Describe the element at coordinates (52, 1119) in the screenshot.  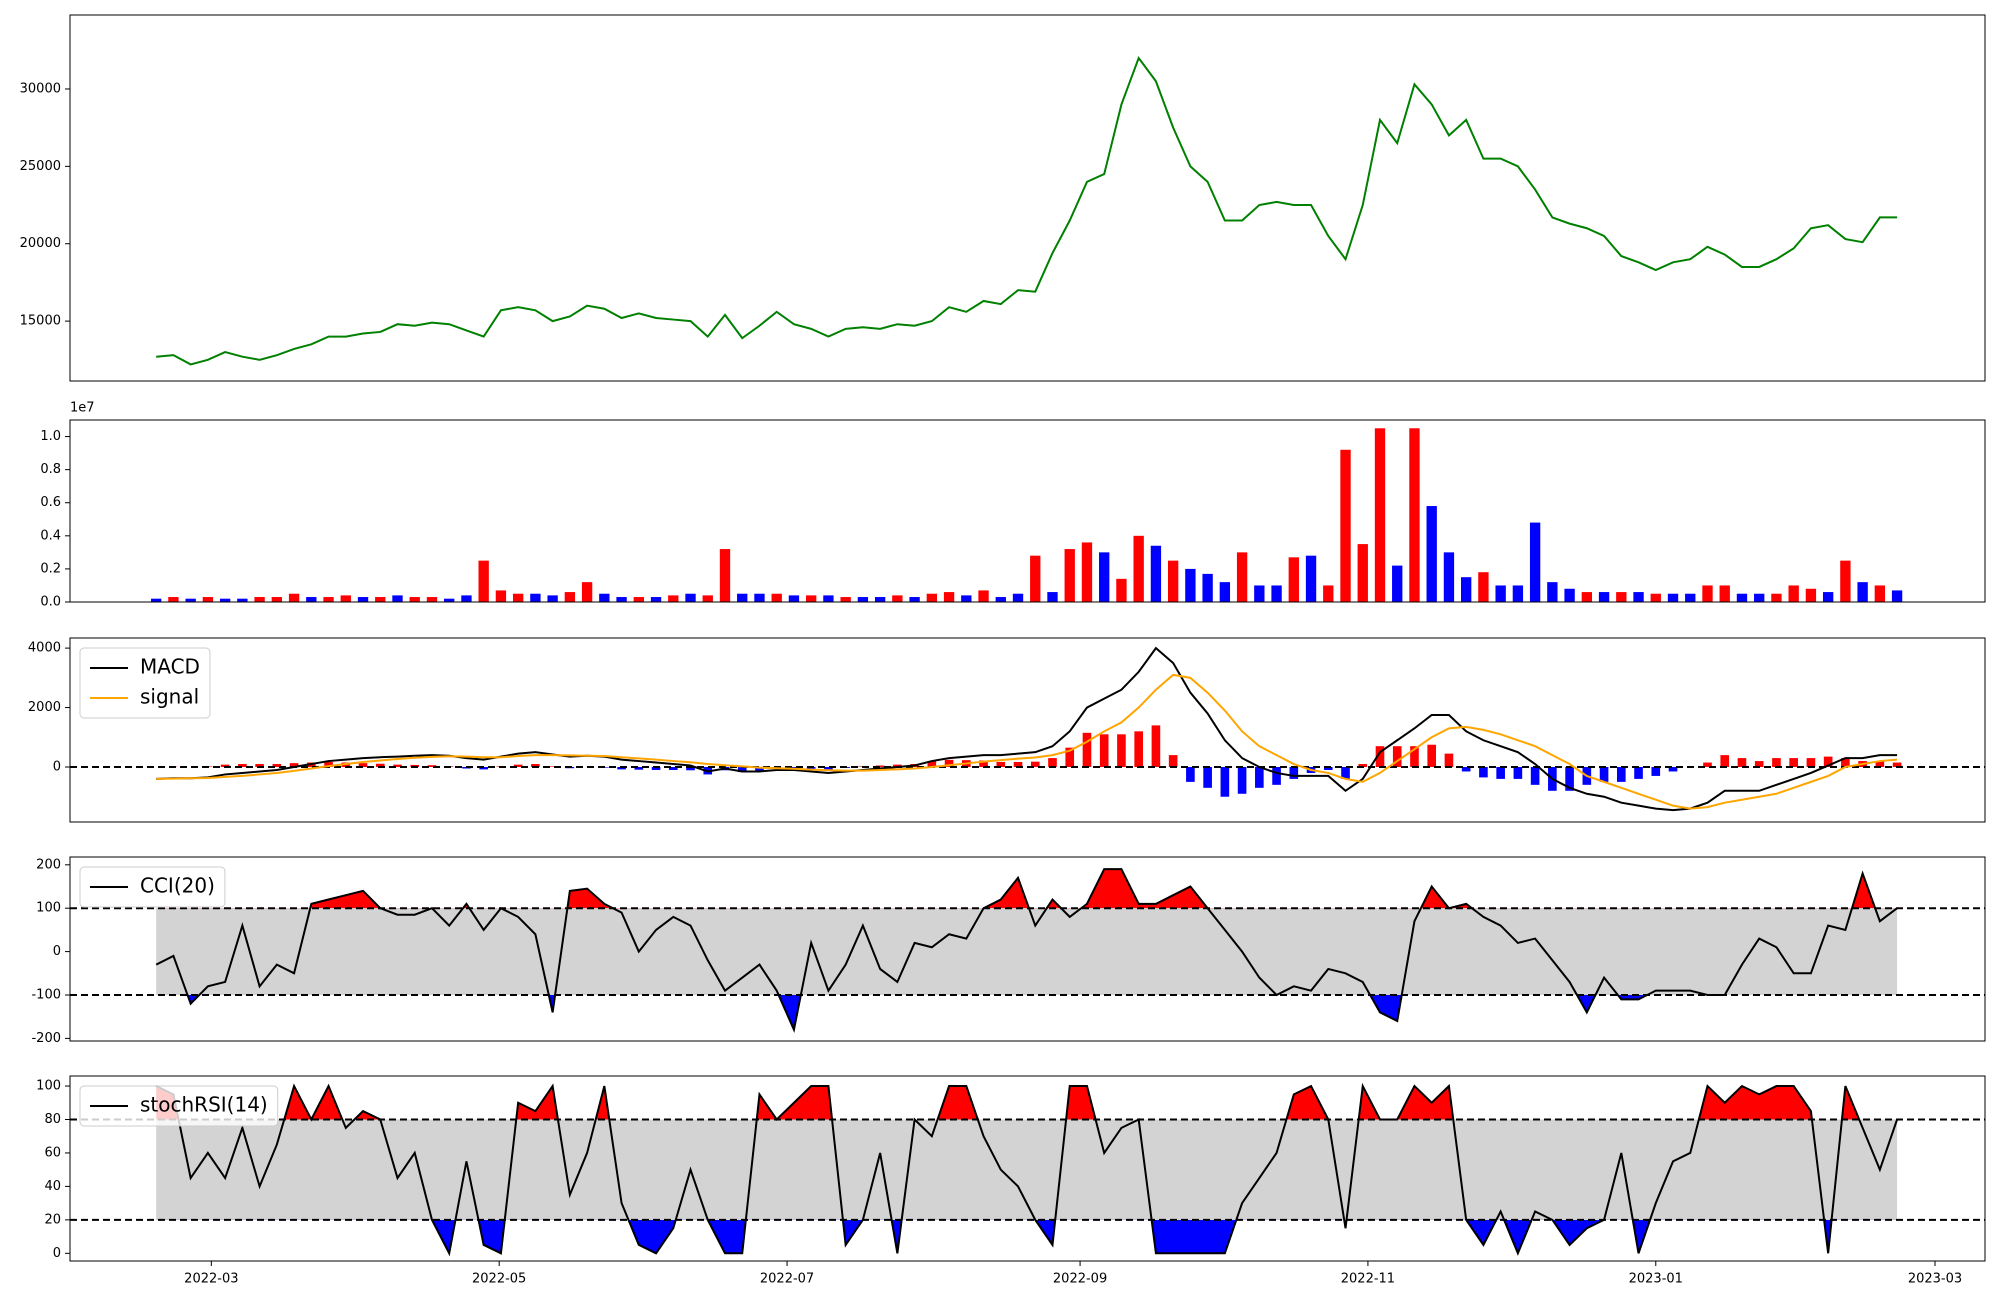
I see `y-tick-label: 80` at that location.